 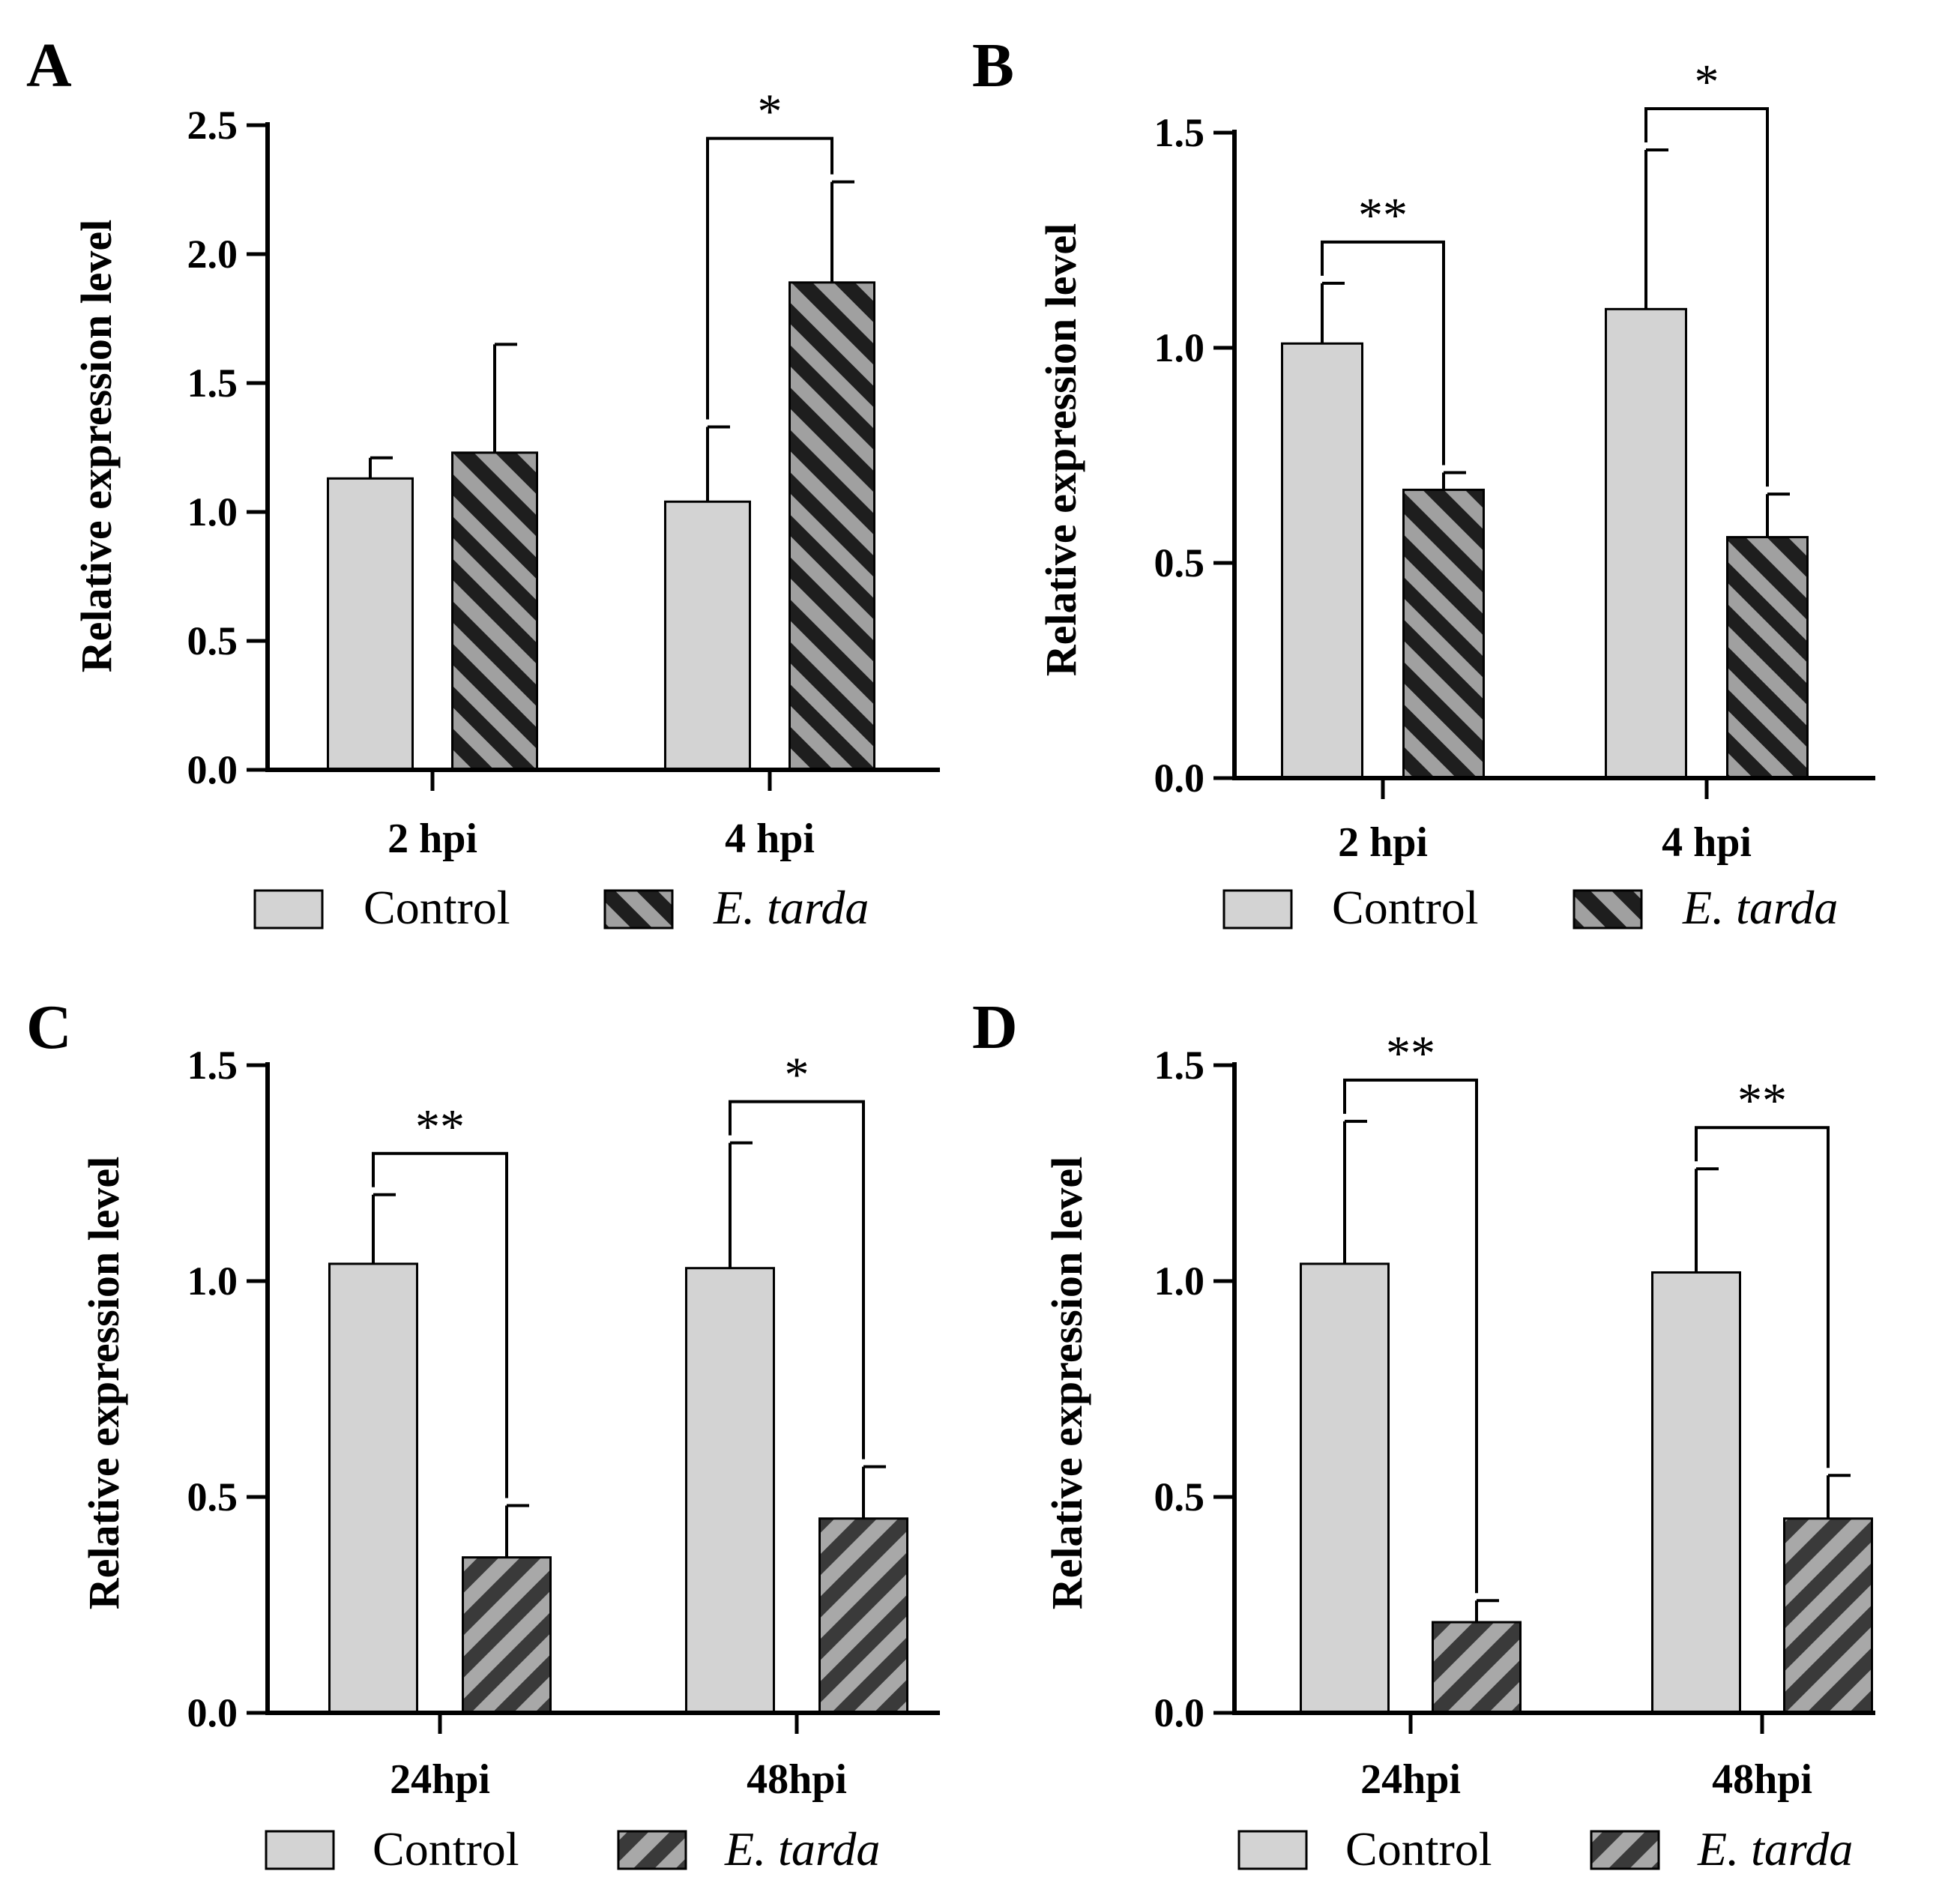 What do you see at coordinates (212, 255) in the screenshot?
I see `y-tick-label: 2.0` at bounding box center [212, 255].